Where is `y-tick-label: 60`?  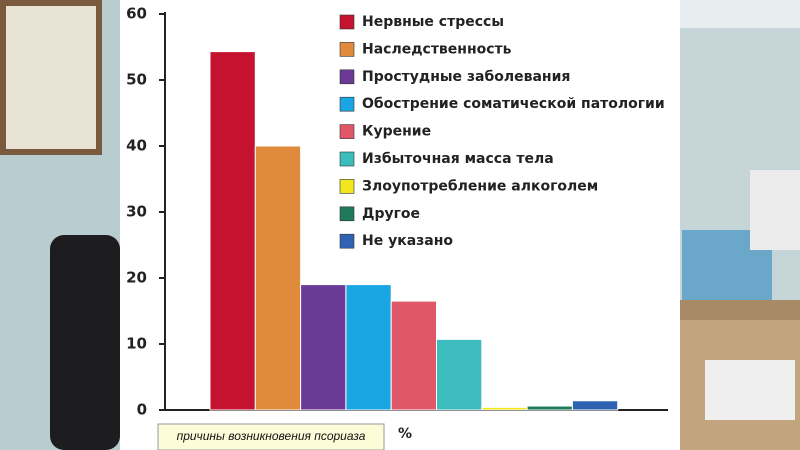
y-tick-label: 60 is located at coordinates (136, 14).